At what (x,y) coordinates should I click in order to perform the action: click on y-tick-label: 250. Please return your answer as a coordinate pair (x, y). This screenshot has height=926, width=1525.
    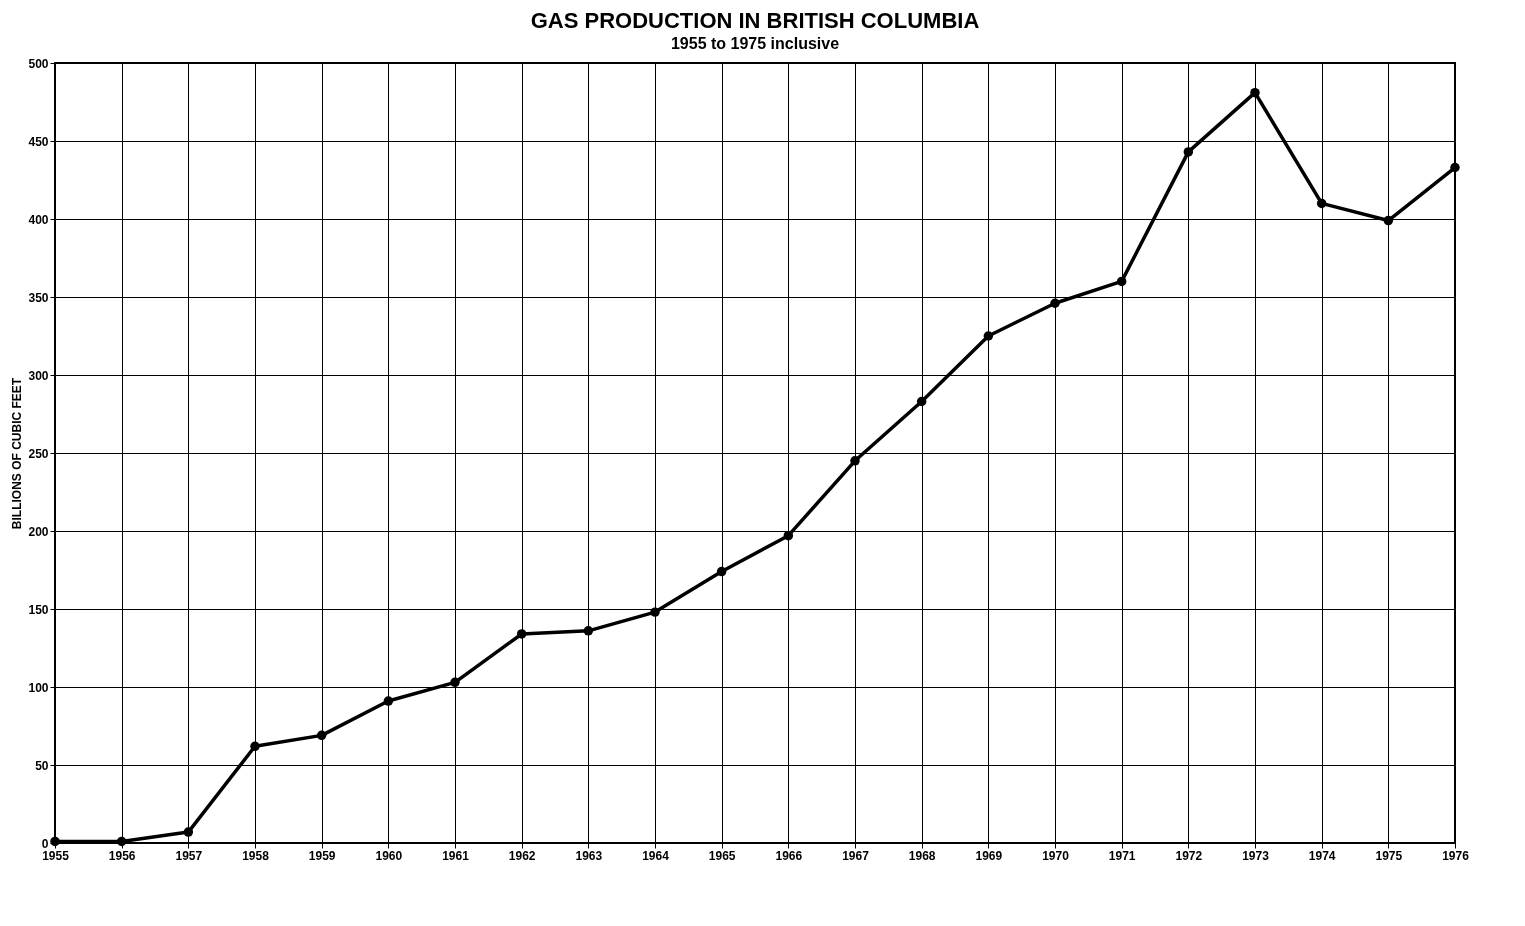
    Looking at the image, I should click on (38, 453).